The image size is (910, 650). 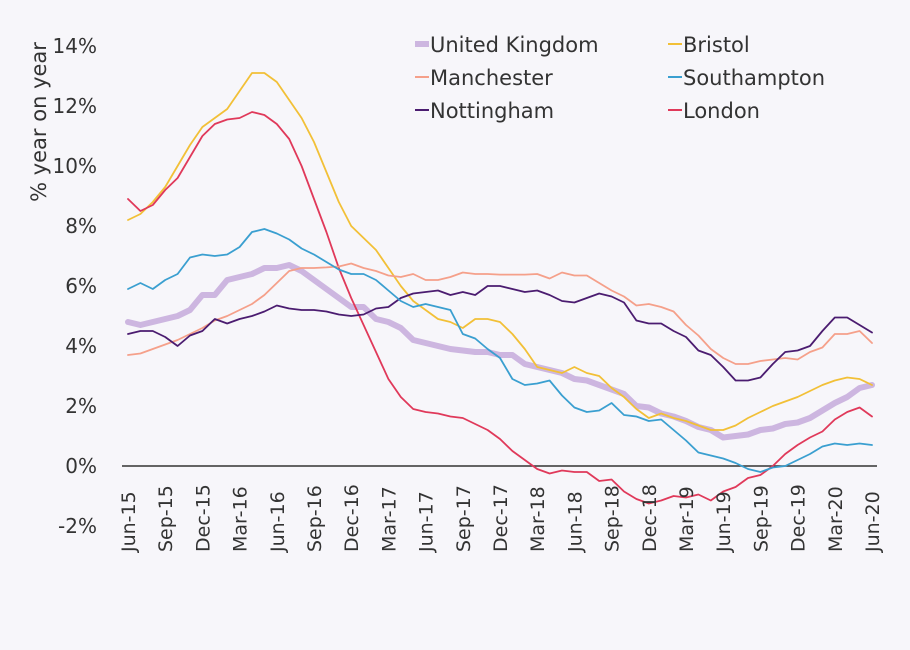 I want to click on x-tick-label: Dec-19, so click(x=799, y=518).